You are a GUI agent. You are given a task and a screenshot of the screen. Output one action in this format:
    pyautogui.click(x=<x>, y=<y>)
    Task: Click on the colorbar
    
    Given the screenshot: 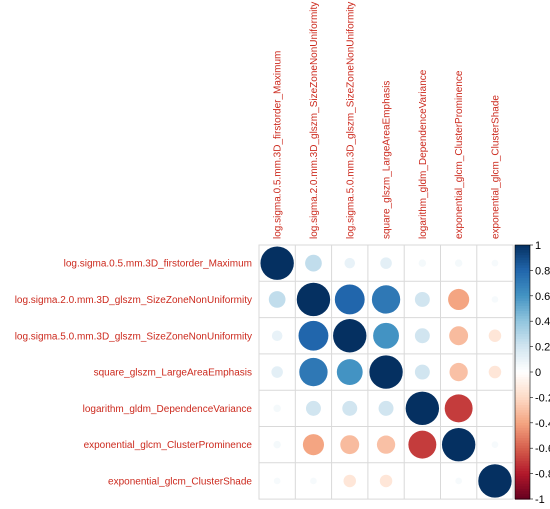 What is the action you would take?
    pyautogui.click(x=522, y=372)
    